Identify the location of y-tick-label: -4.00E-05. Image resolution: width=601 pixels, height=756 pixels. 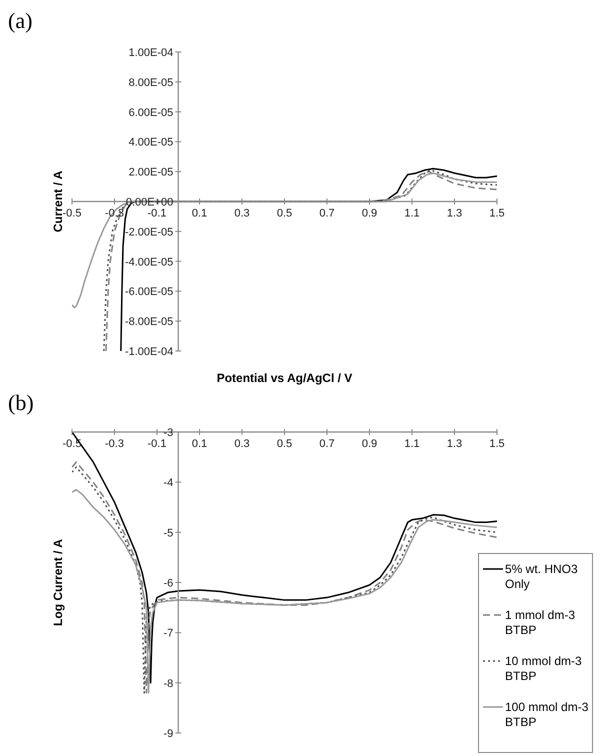
(149, 262).